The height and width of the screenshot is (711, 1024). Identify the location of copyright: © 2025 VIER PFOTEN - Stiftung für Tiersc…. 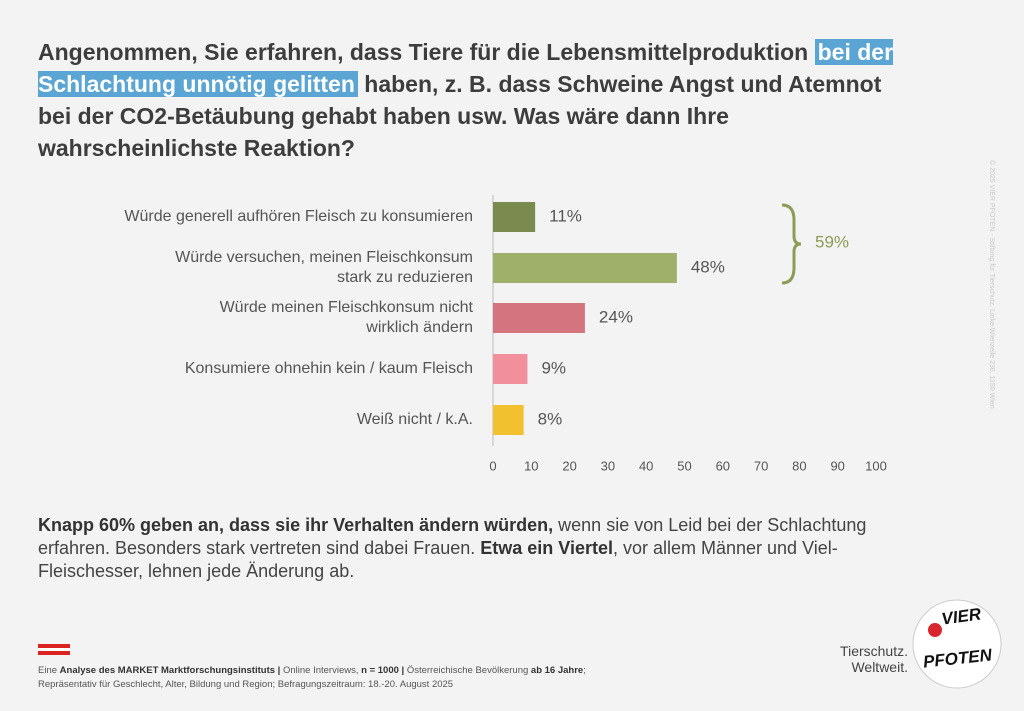
(992, 284).